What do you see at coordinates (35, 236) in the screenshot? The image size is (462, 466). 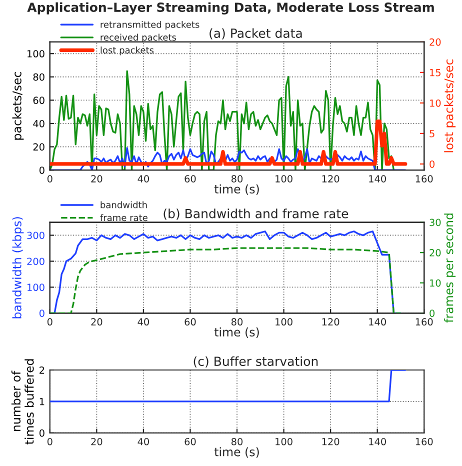 I see `y-tick-label: 300` at bounding box center [35, 236].